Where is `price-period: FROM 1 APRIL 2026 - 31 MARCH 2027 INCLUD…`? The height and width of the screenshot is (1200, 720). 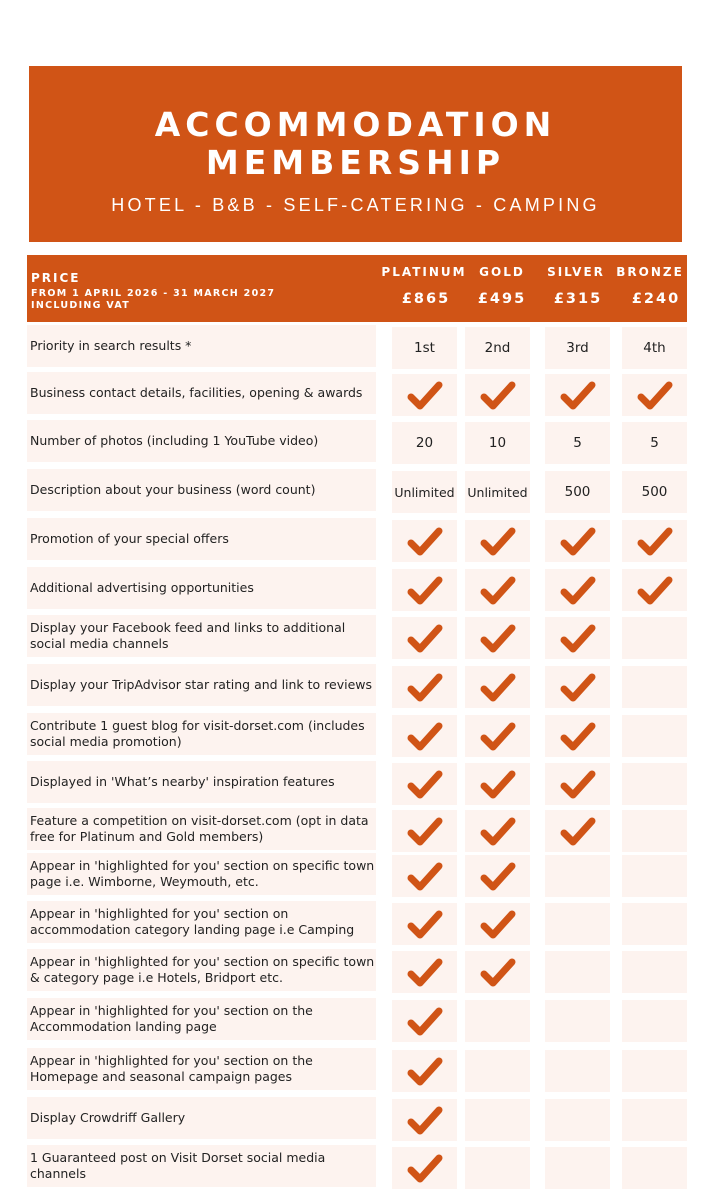
price-period: FROM 1 APRIL 2026 - 31 MARCH 2027 INCLUD… is located at coordinates (153, 300).